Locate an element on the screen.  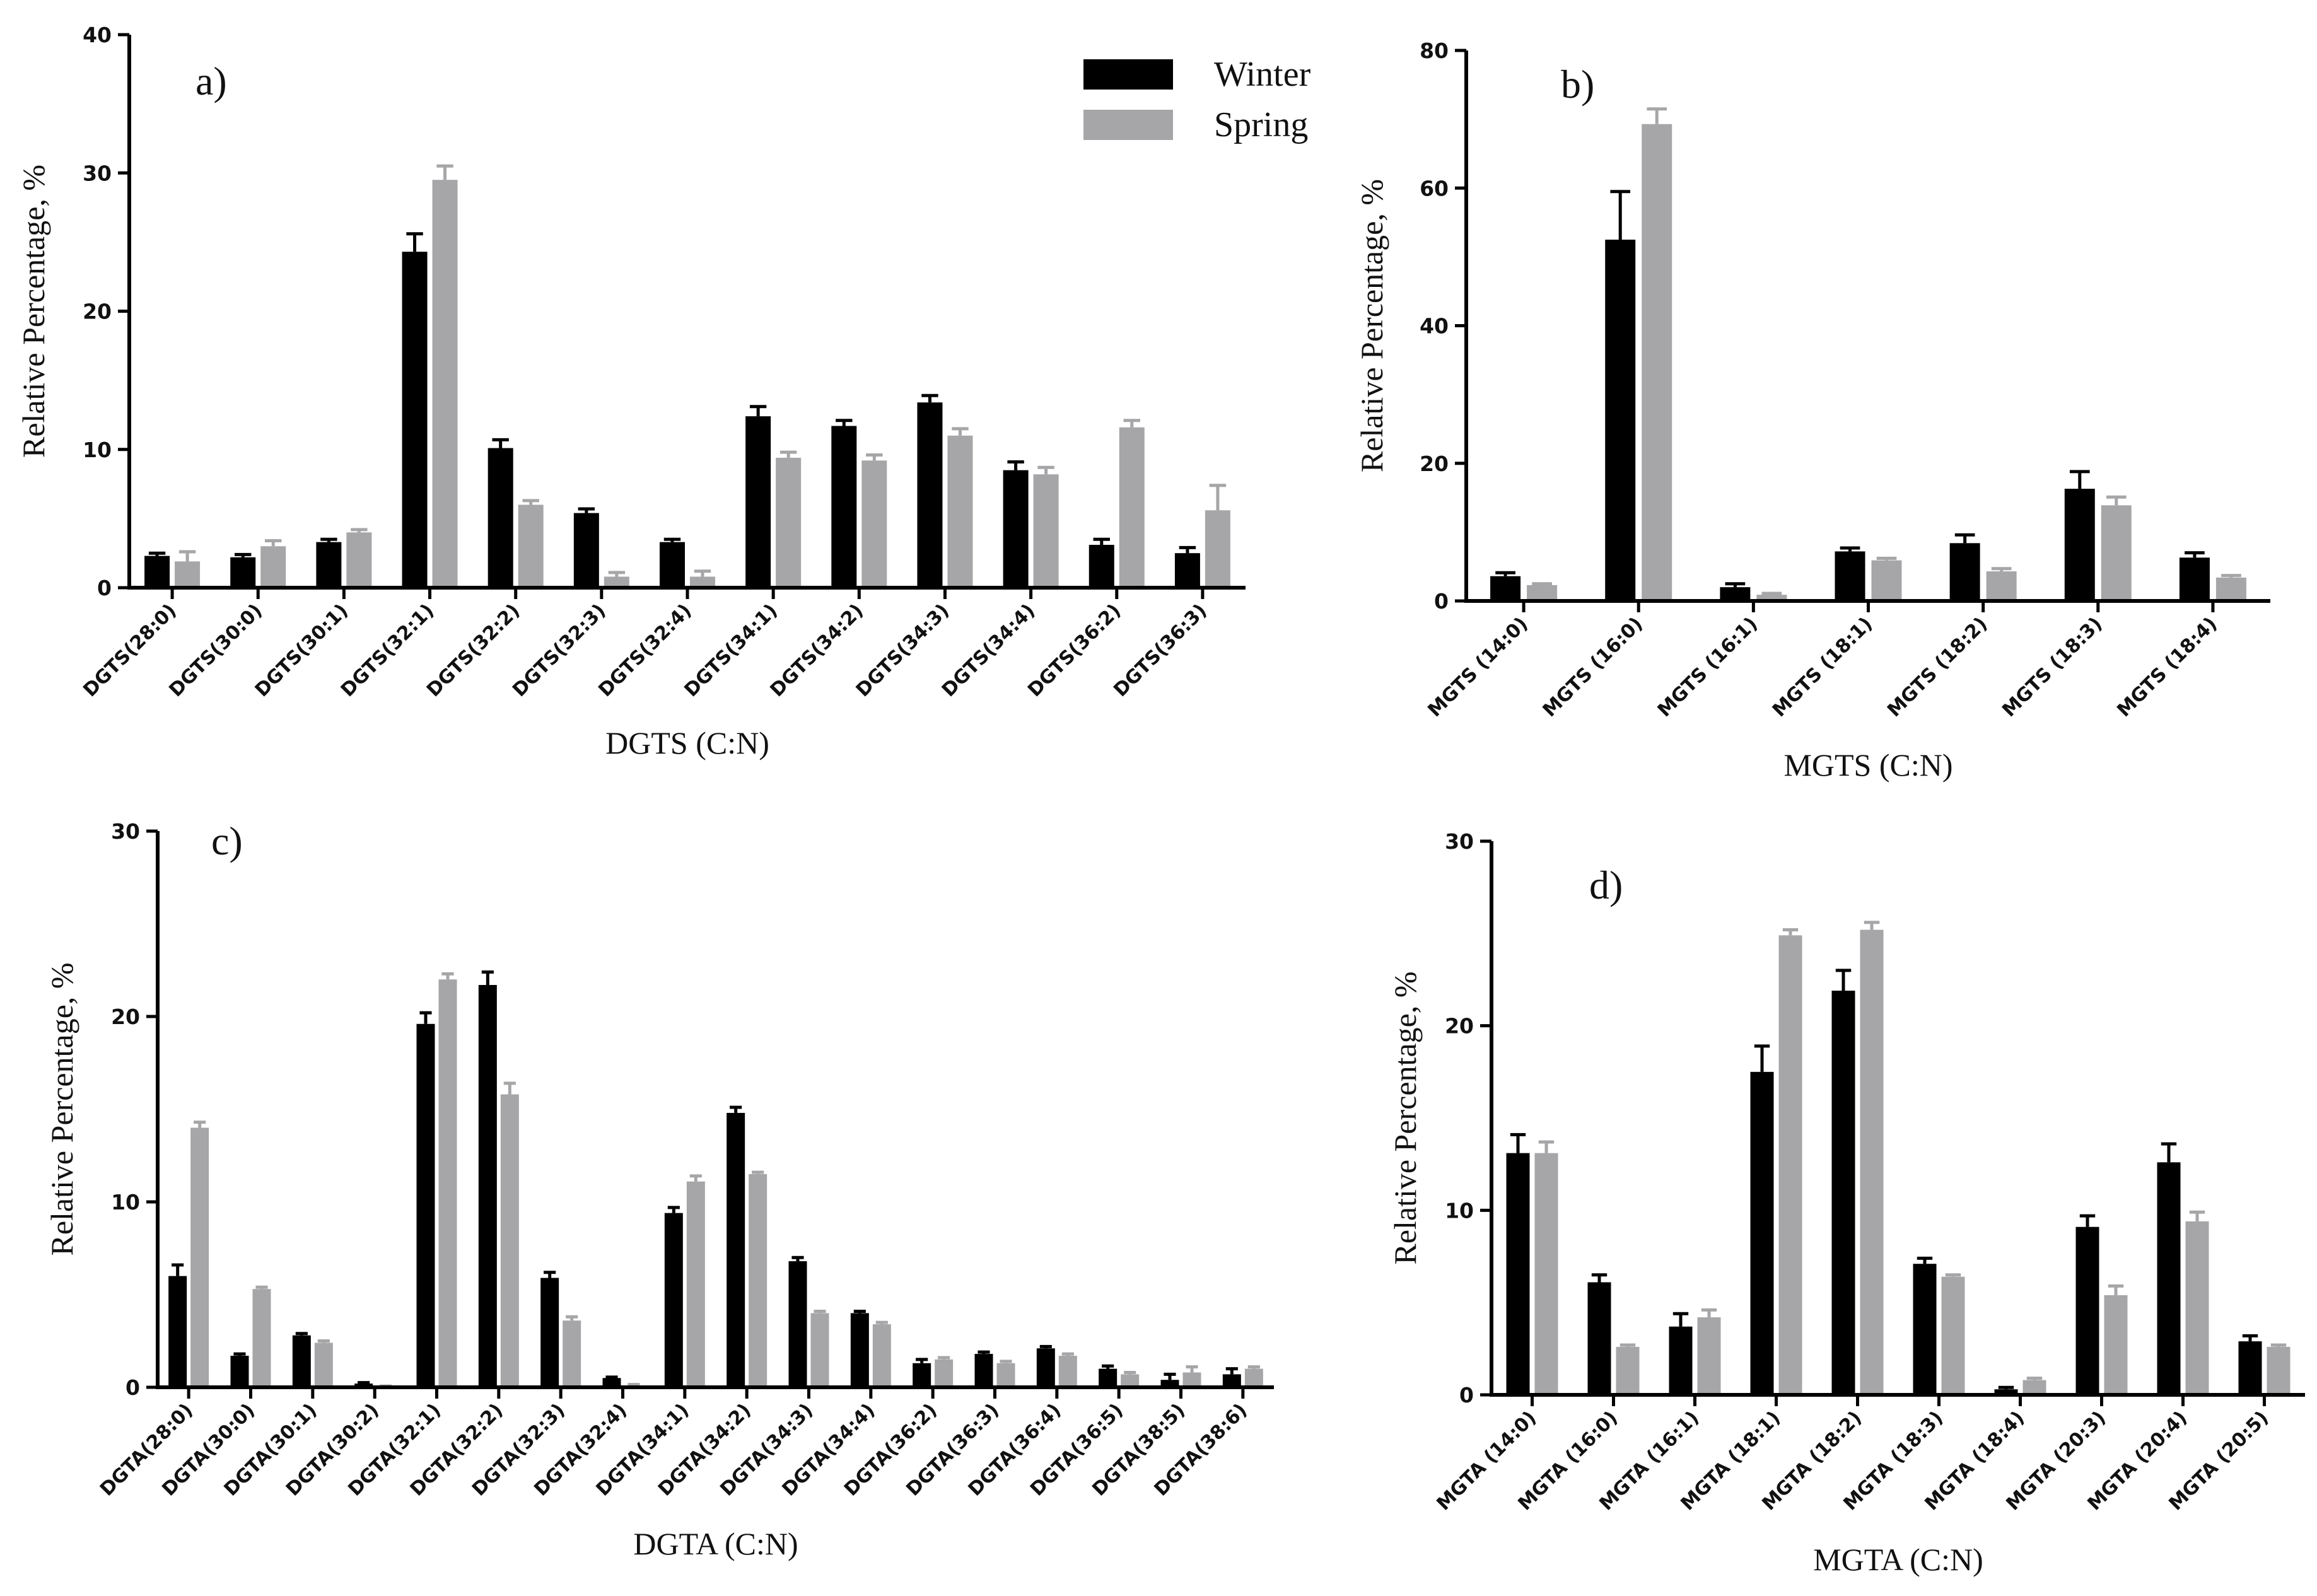
x-tick-label: MGTS (18:1) is located at coordinates (1823, 667).